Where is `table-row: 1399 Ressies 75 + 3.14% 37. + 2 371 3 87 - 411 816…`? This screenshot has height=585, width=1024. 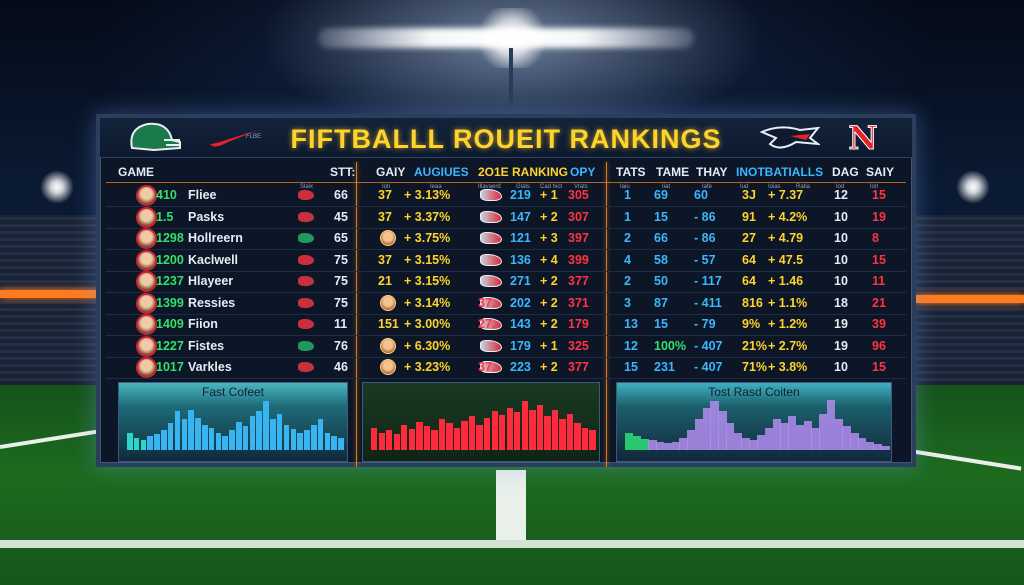
table-row: 1399 Ressies 75 + 3.14% 37. + 2 371 3 87 - 411 816… is located at coordinates (506, 303).